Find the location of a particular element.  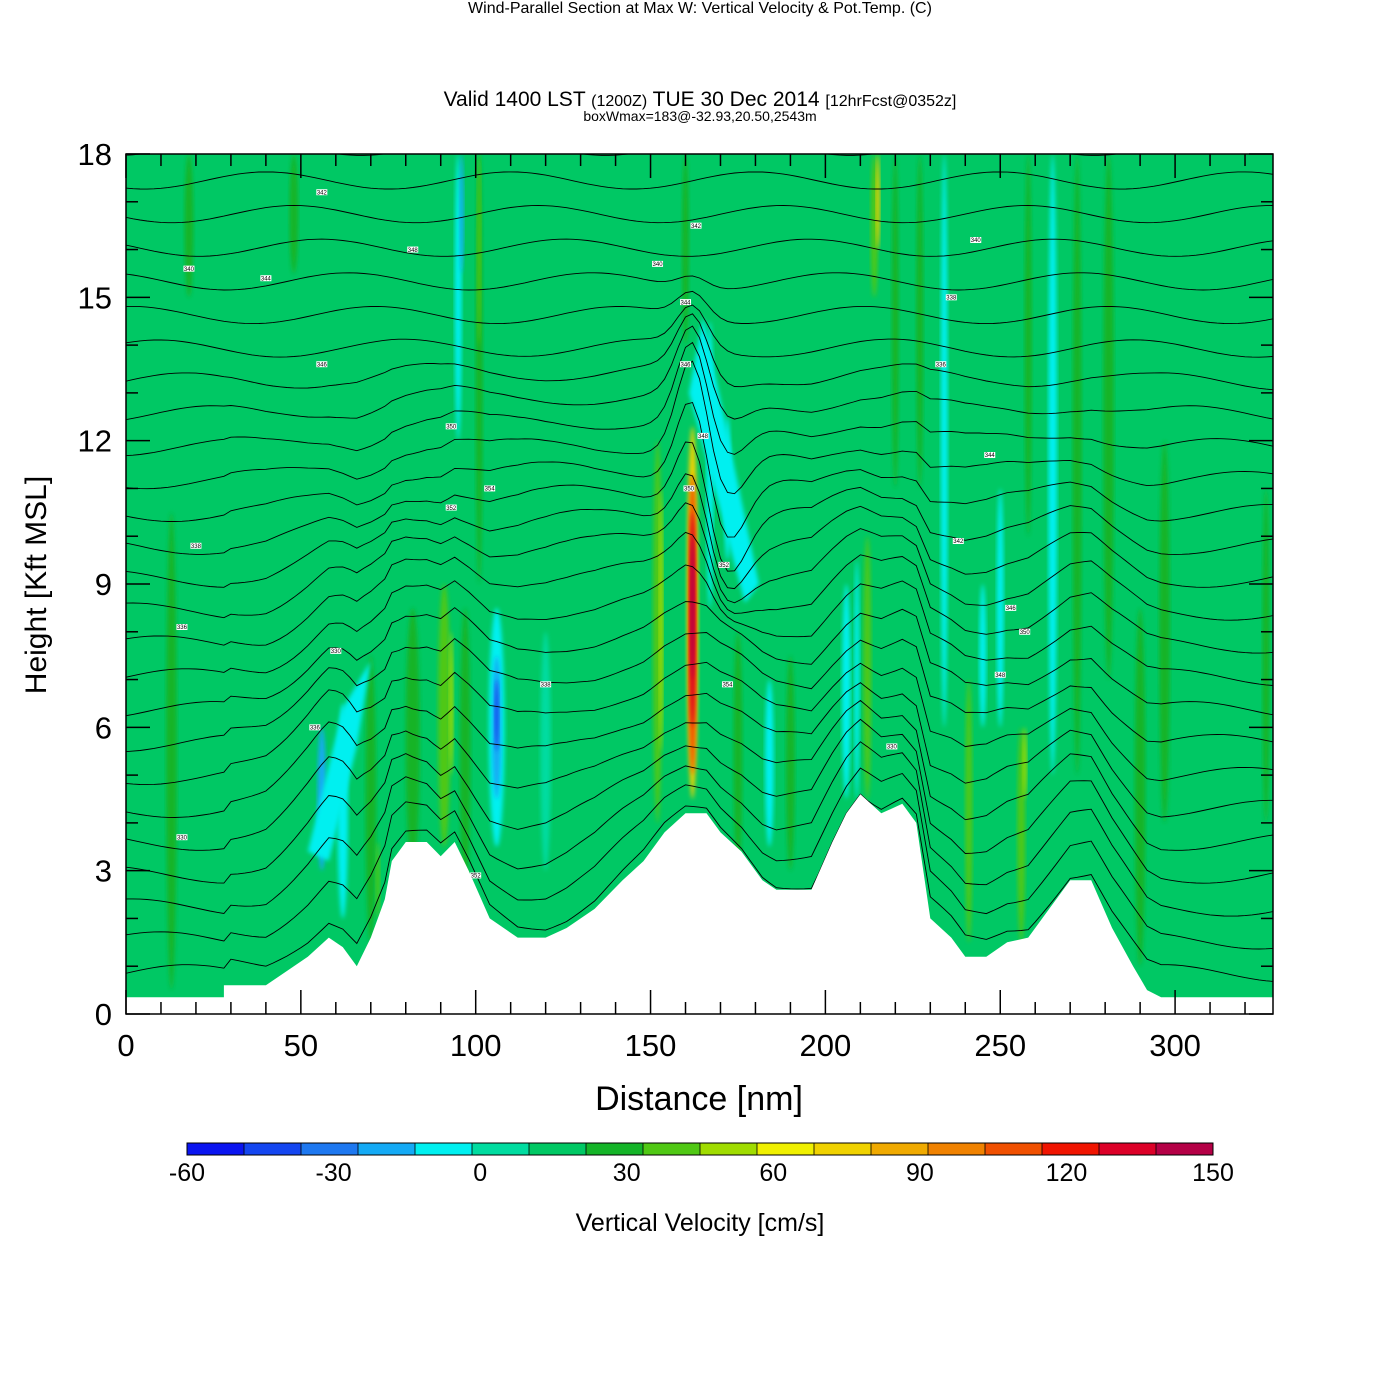

y-tick-label-3: 3 is located at coordinates (103, 871).